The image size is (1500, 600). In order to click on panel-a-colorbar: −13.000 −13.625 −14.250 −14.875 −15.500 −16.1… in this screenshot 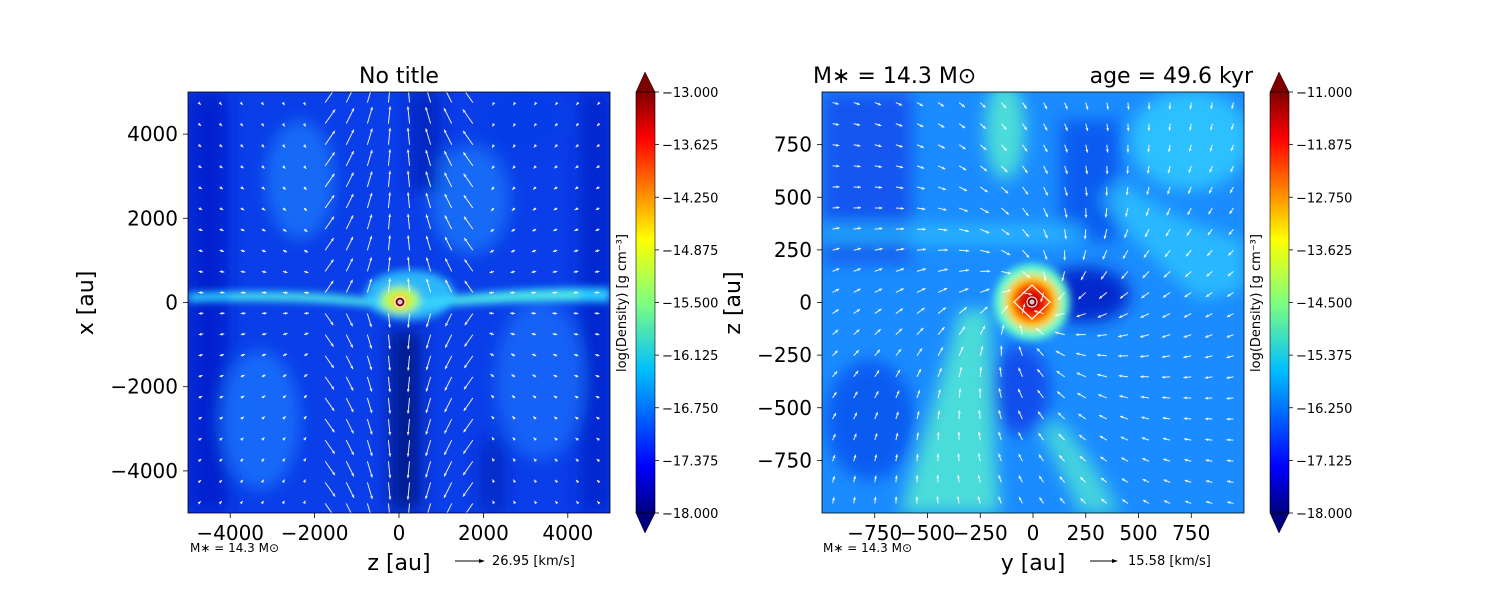, I will do `click(666, 302)`.